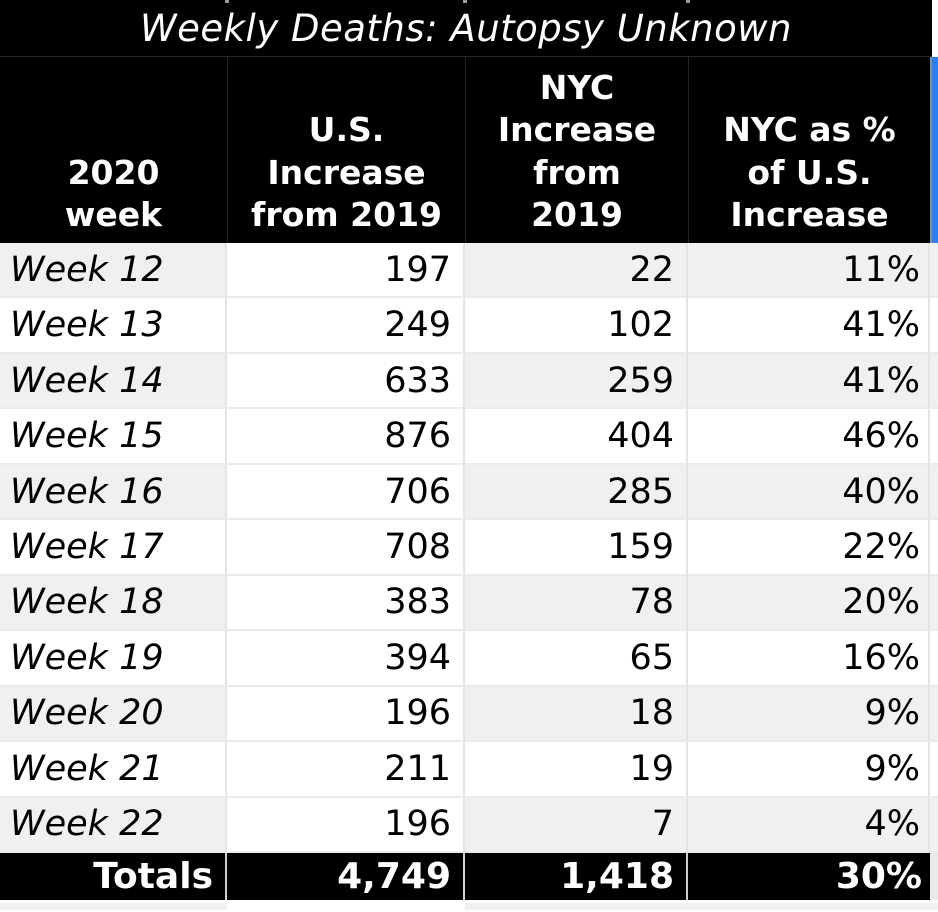 Image resolution: width=938 pixels, height=912 pixels. I want to click on week-label-cell: Week 19, so click(113, 659).